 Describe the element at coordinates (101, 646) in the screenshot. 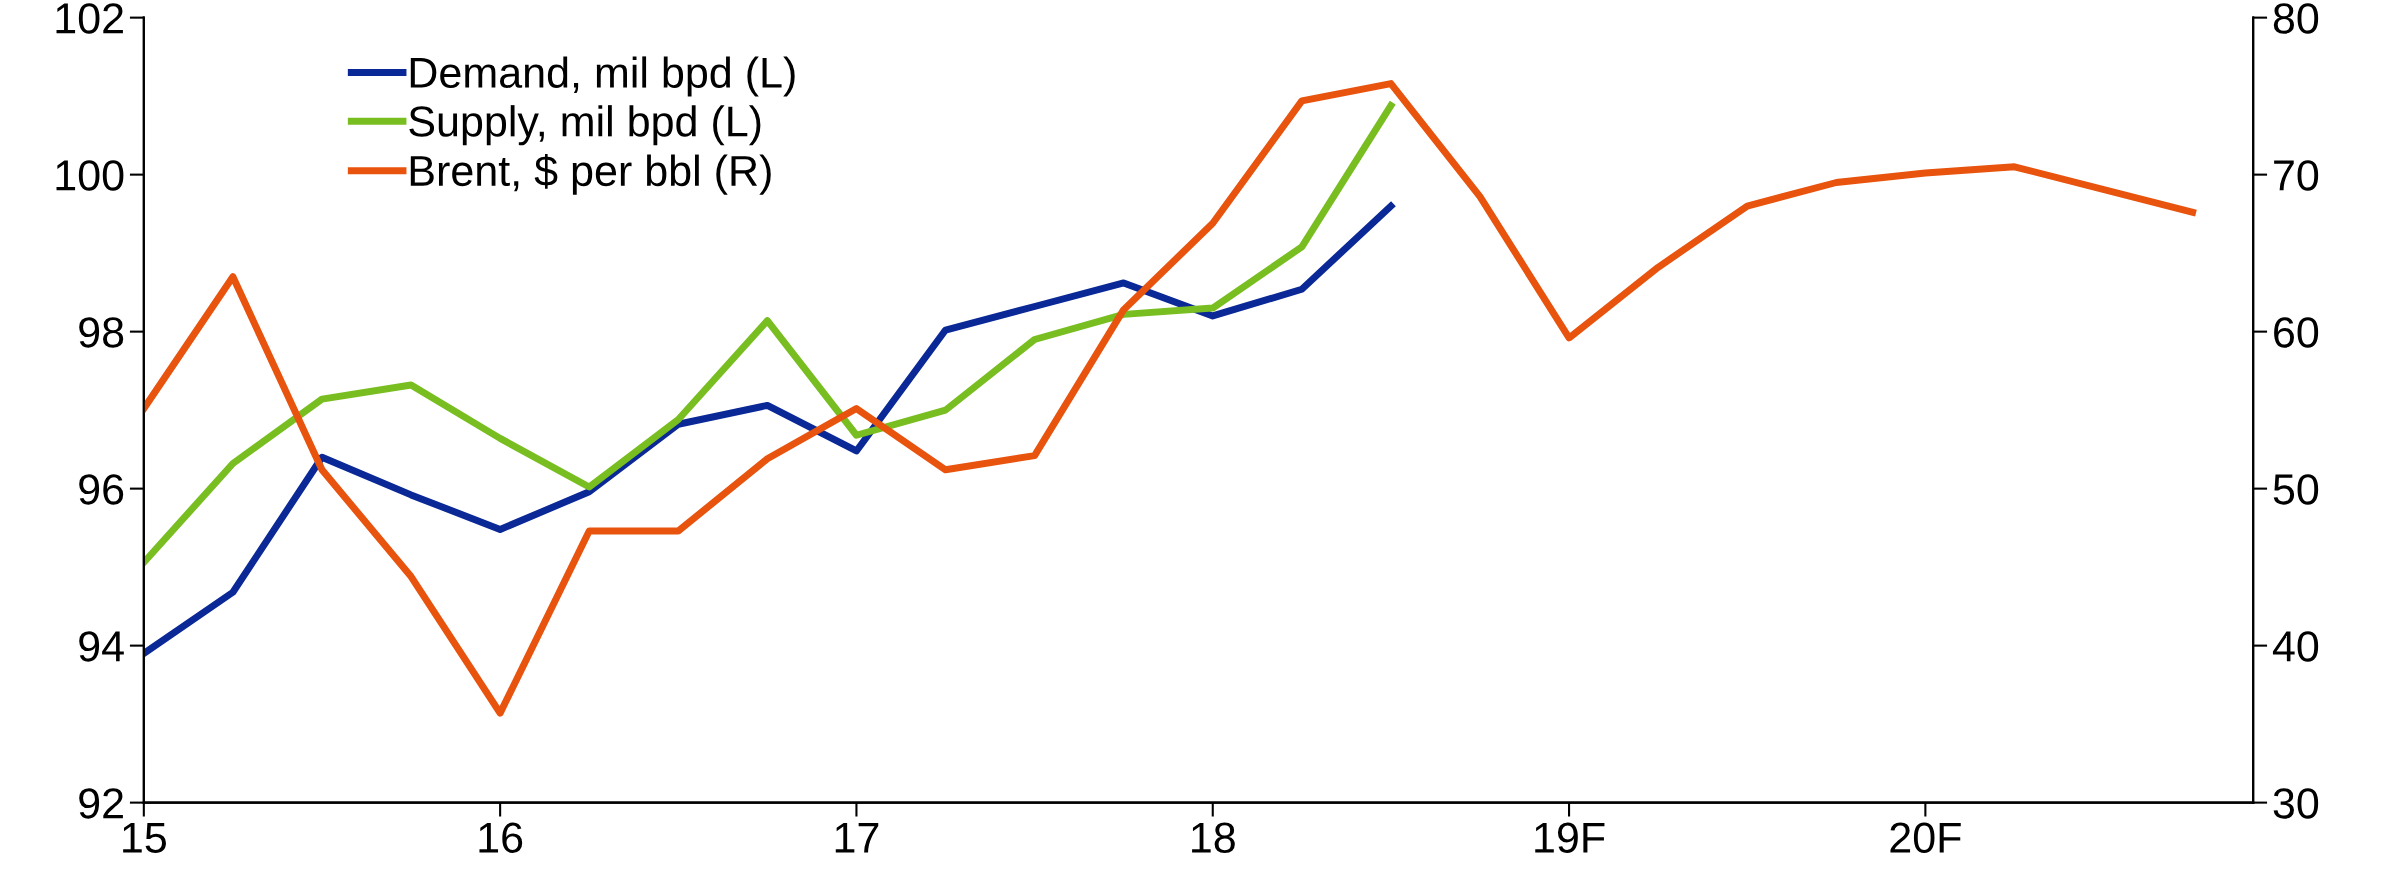

I see `y-tick-label: 94` at that location.